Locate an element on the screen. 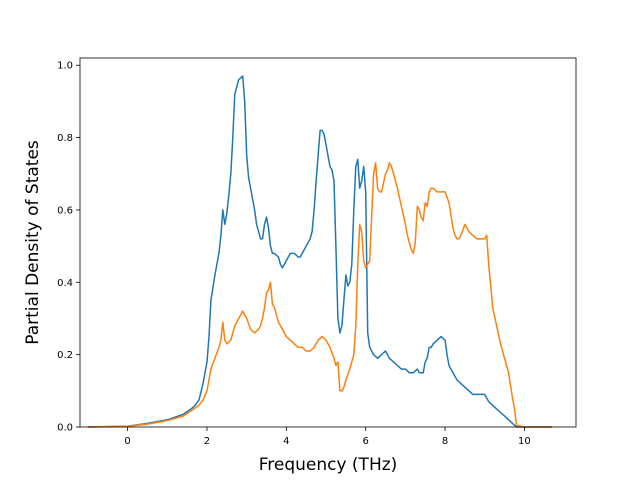 The image size is (640, 480). y-tick-label: 0.2 is located at coordinates (65, 355).